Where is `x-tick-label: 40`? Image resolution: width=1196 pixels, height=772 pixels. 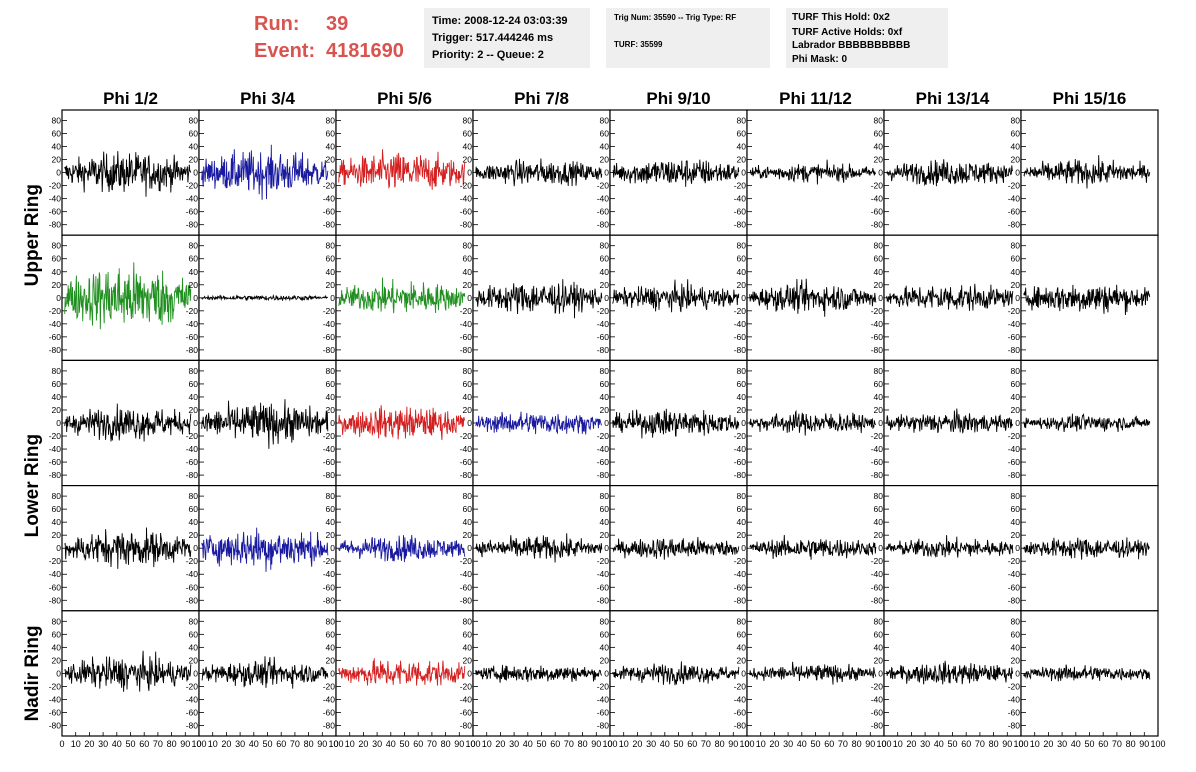
x-tick-label: 40 is located at coordinates (939, 744).